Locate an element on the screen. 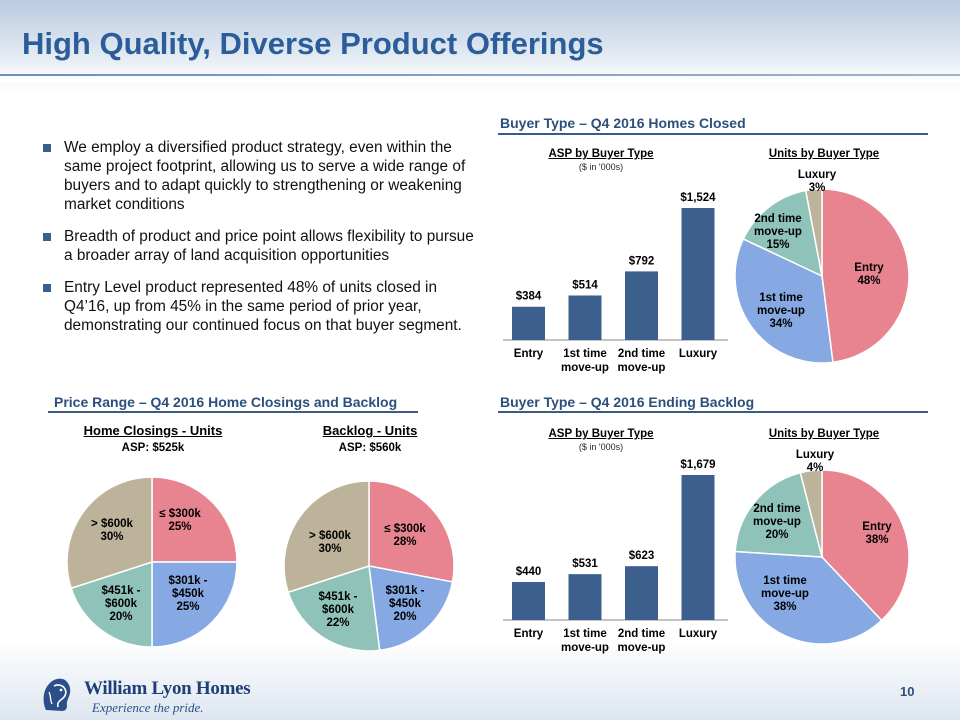 The width and height of the screenshot is (960, 720). backlog-price-slice-label: ≤ $300k 28% is located at coordinates (405, 535).